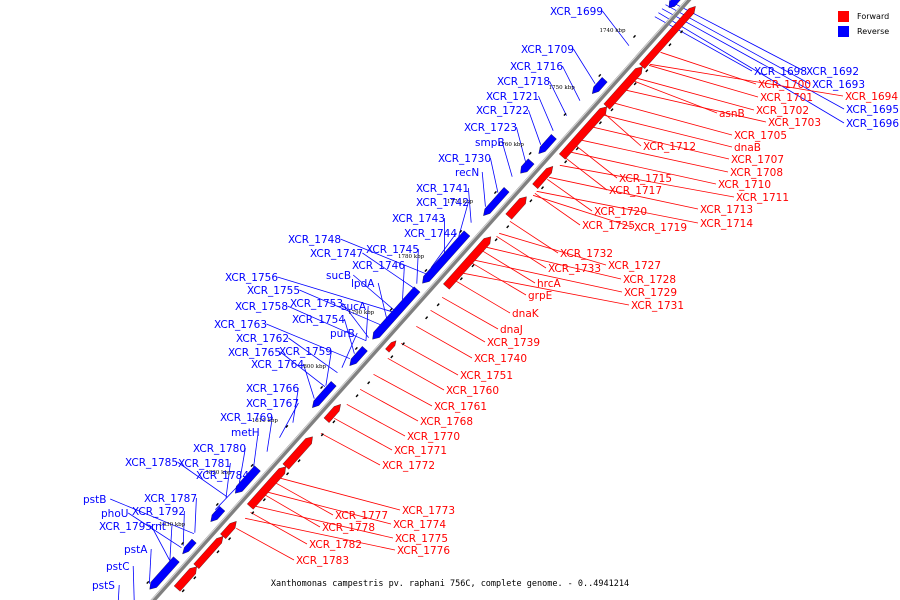 The height and width of the screenshot is (600, 900). I want to click on forward-gene-label: XCR_1712, so click(669, 147).